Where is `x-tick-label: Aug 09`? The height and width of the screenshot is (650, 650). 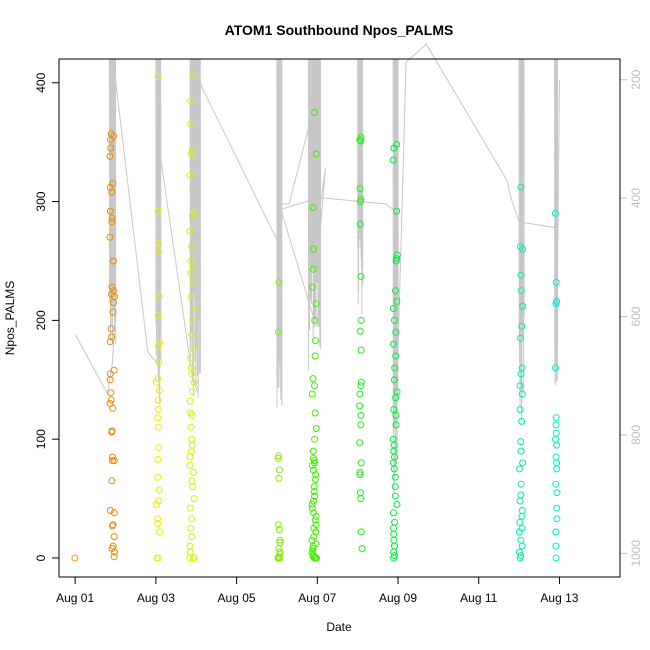
x-tick-label: Aug 09 is located at coordinates (398, 598).